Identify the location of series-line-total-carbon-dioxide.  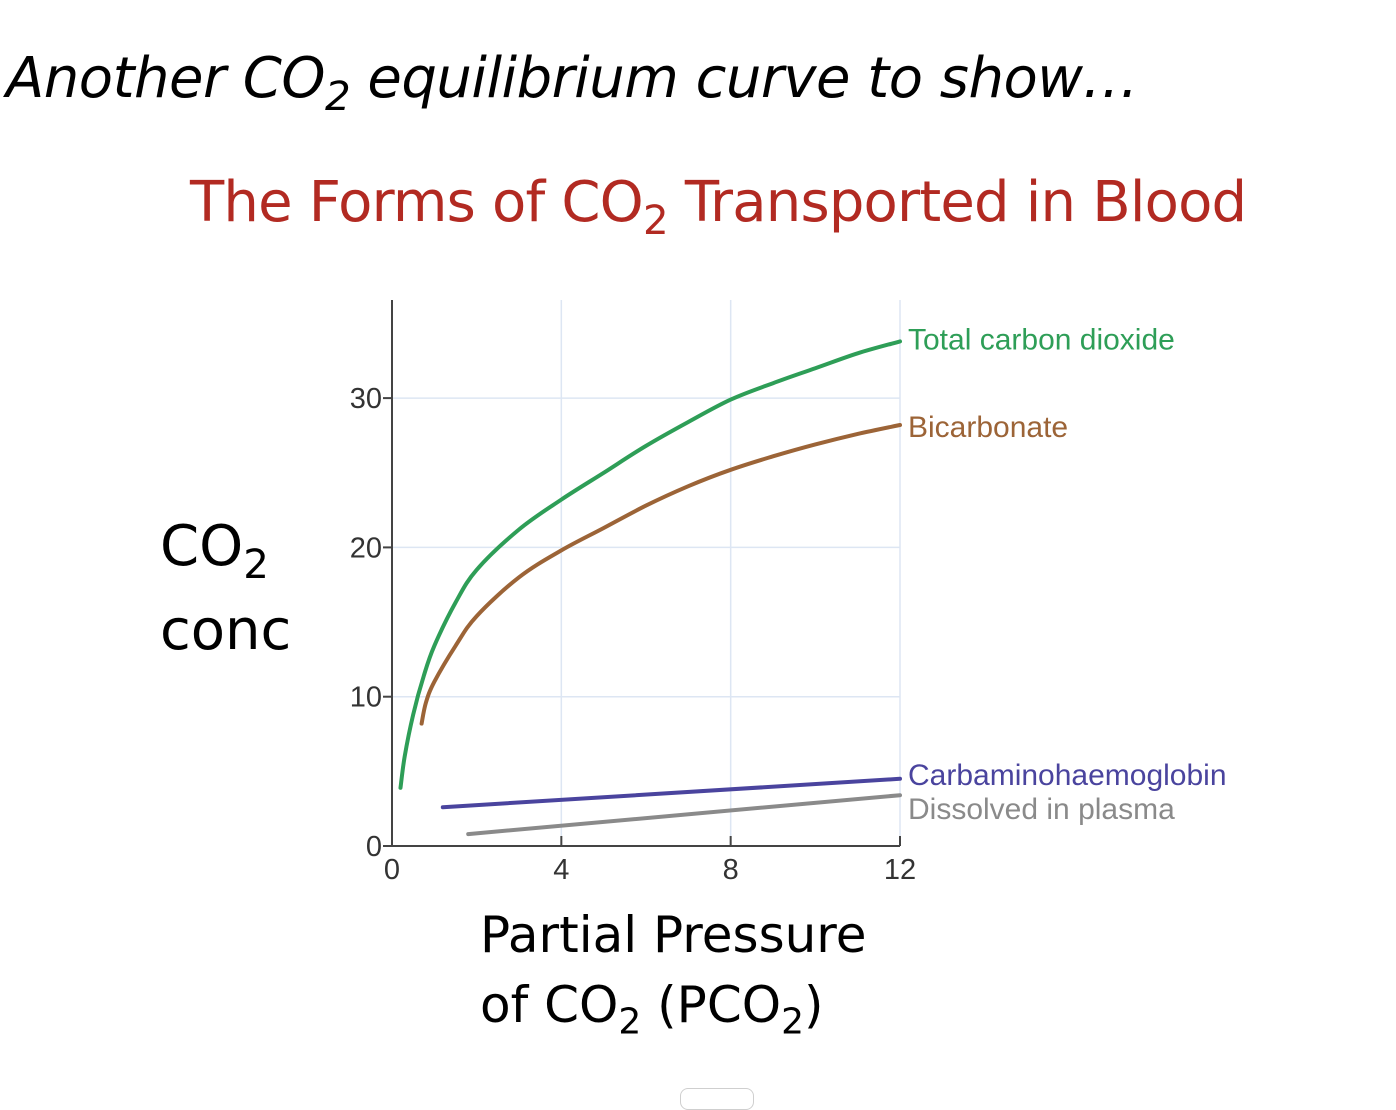
(650, 564).